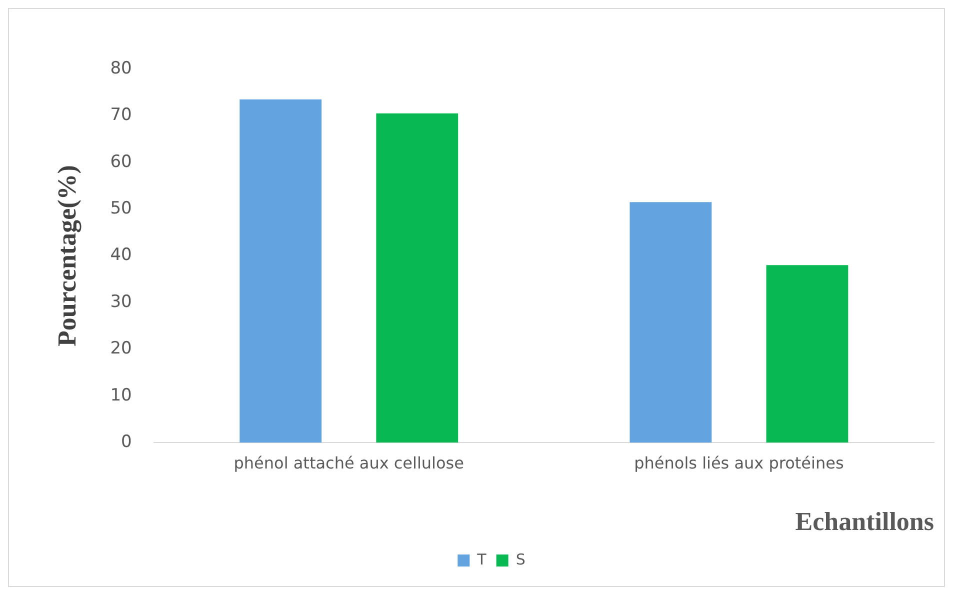 Image resolution: width=955 pixels, height=597 pixels. I want to click on y-tick-label: 40, so click(121, 255).